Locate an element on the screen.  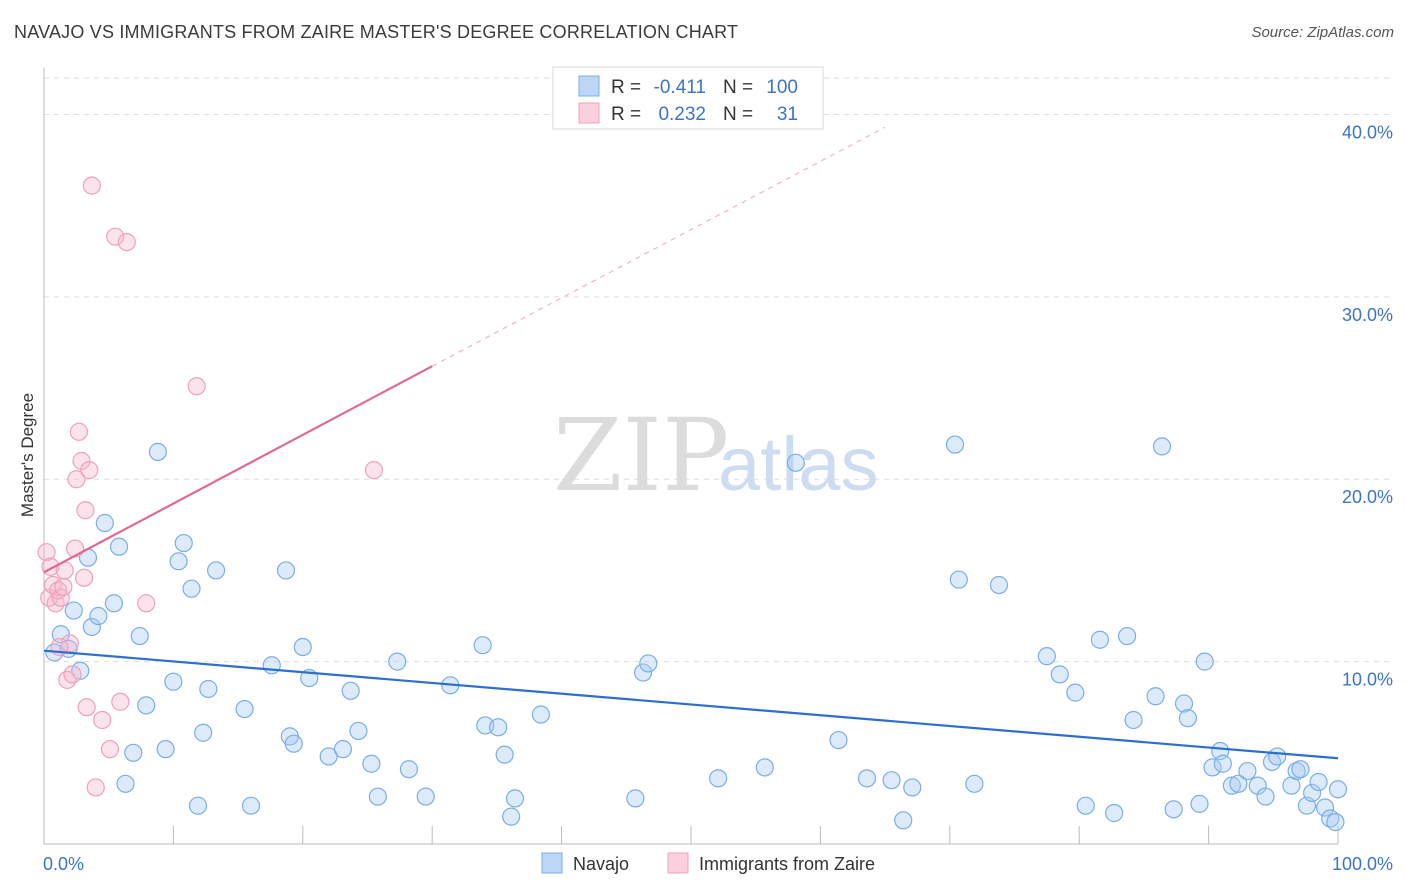
navajo-n-label: N = is located at coordinates (738, 87).